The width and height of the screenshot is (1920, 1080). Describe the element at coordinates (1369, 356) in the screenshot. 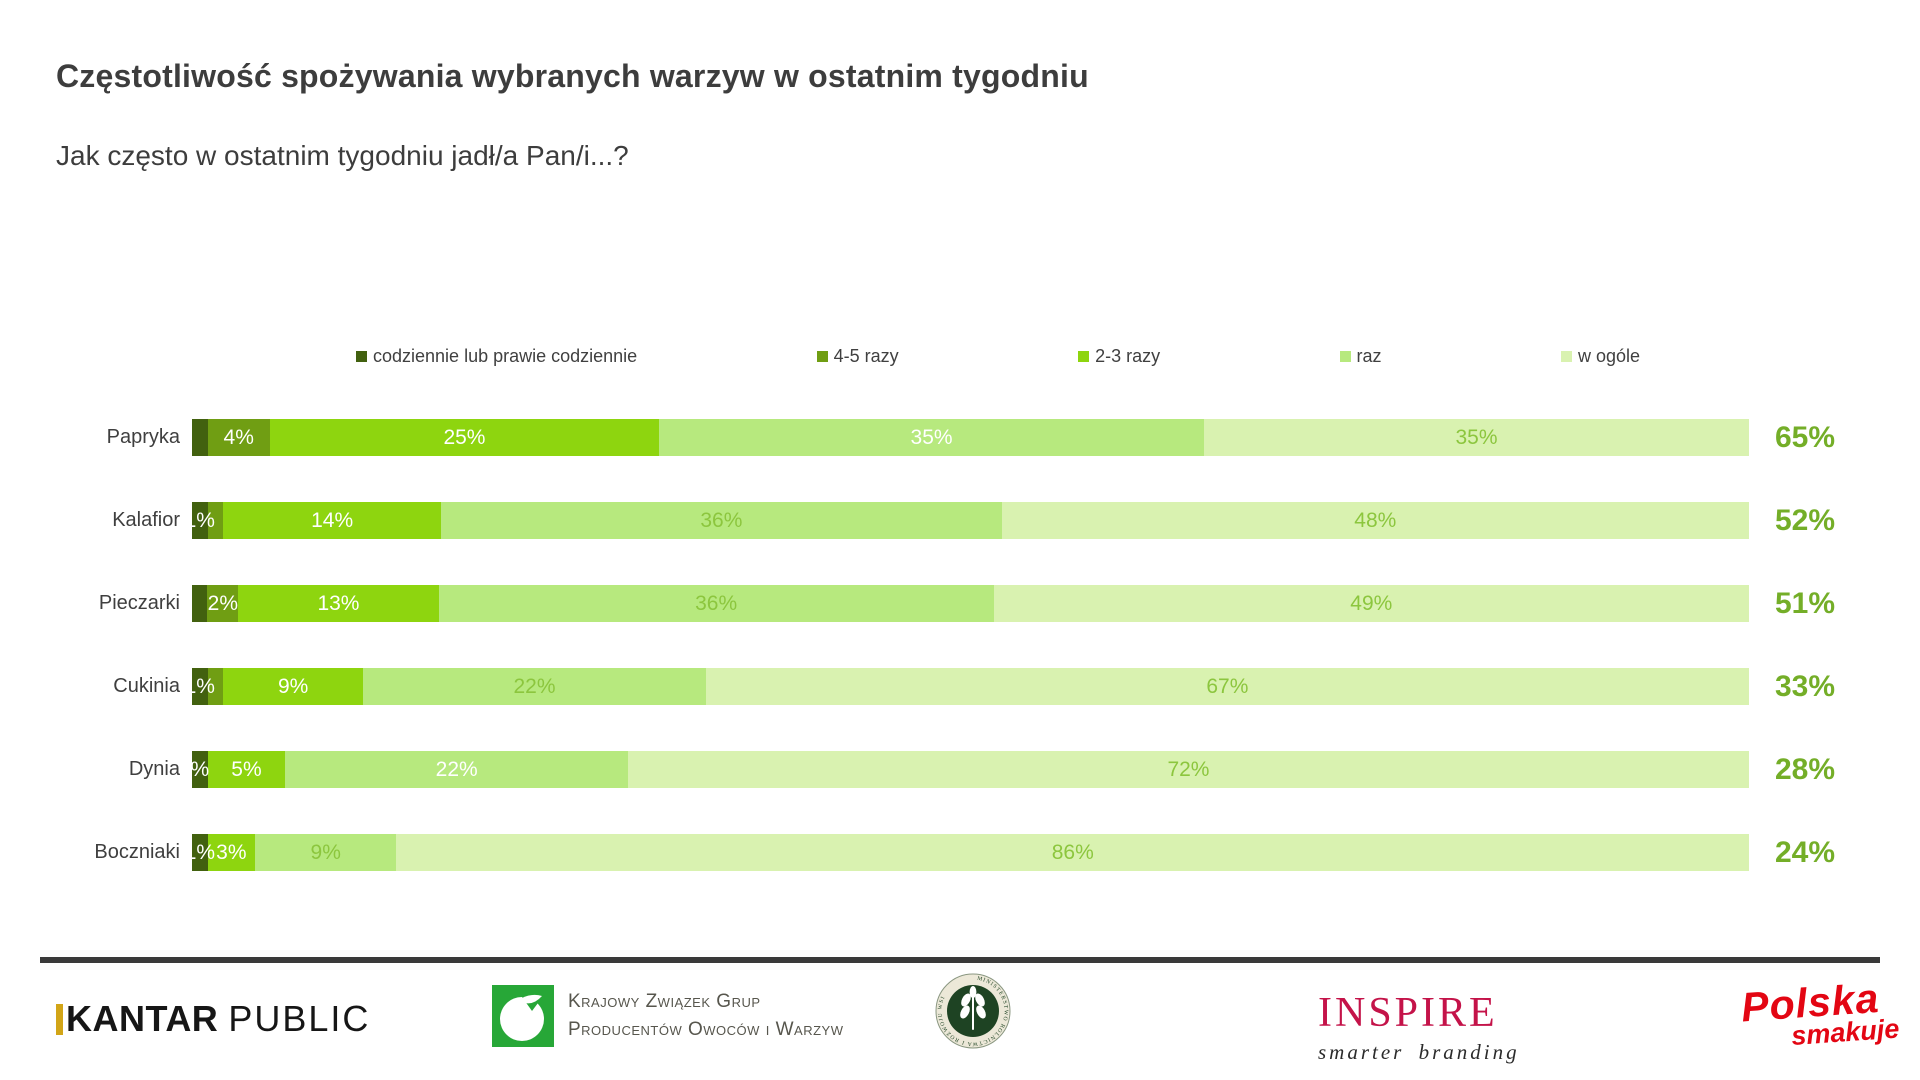

I see `legend-label: raz` at that location.